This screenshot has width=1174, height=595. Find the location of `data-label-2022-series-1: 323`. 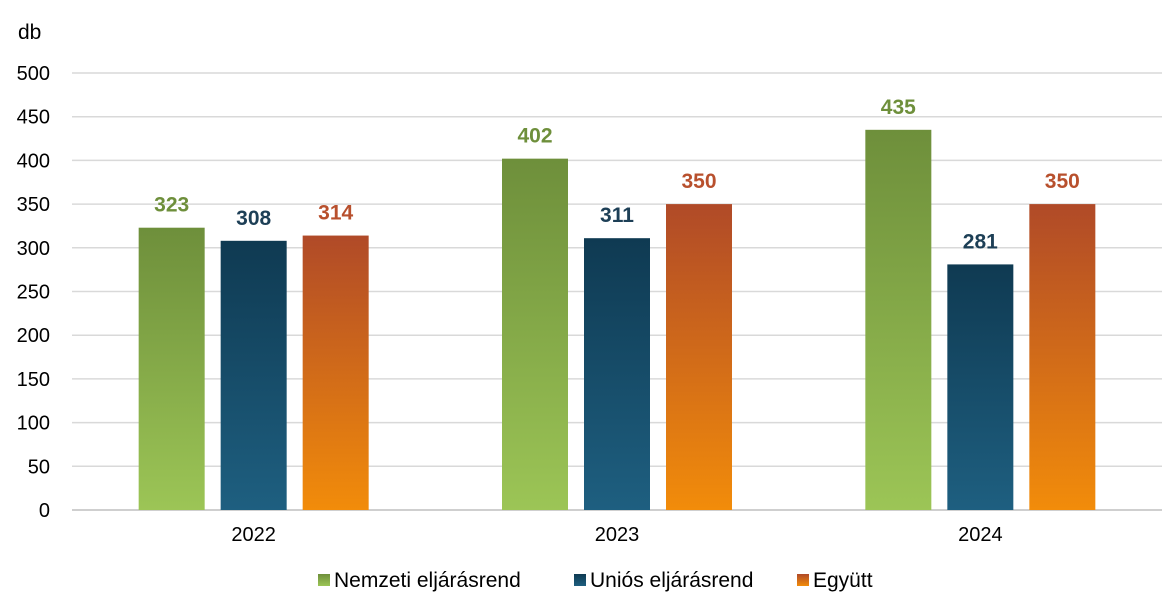

data-label-2022-series-1: 323 is located at coordinates (171, 205).